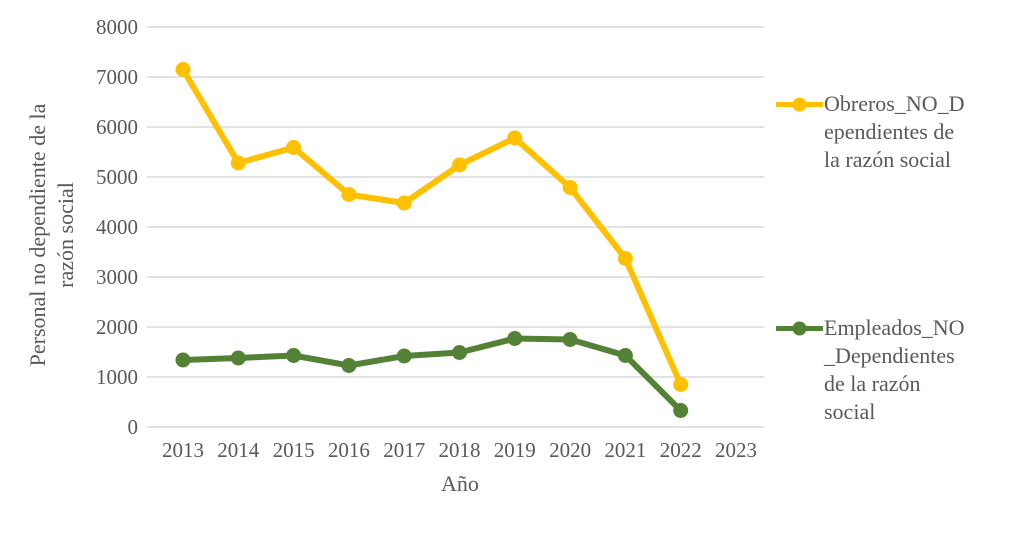  I want to click on obreros-point-2018, so click(459, 165).